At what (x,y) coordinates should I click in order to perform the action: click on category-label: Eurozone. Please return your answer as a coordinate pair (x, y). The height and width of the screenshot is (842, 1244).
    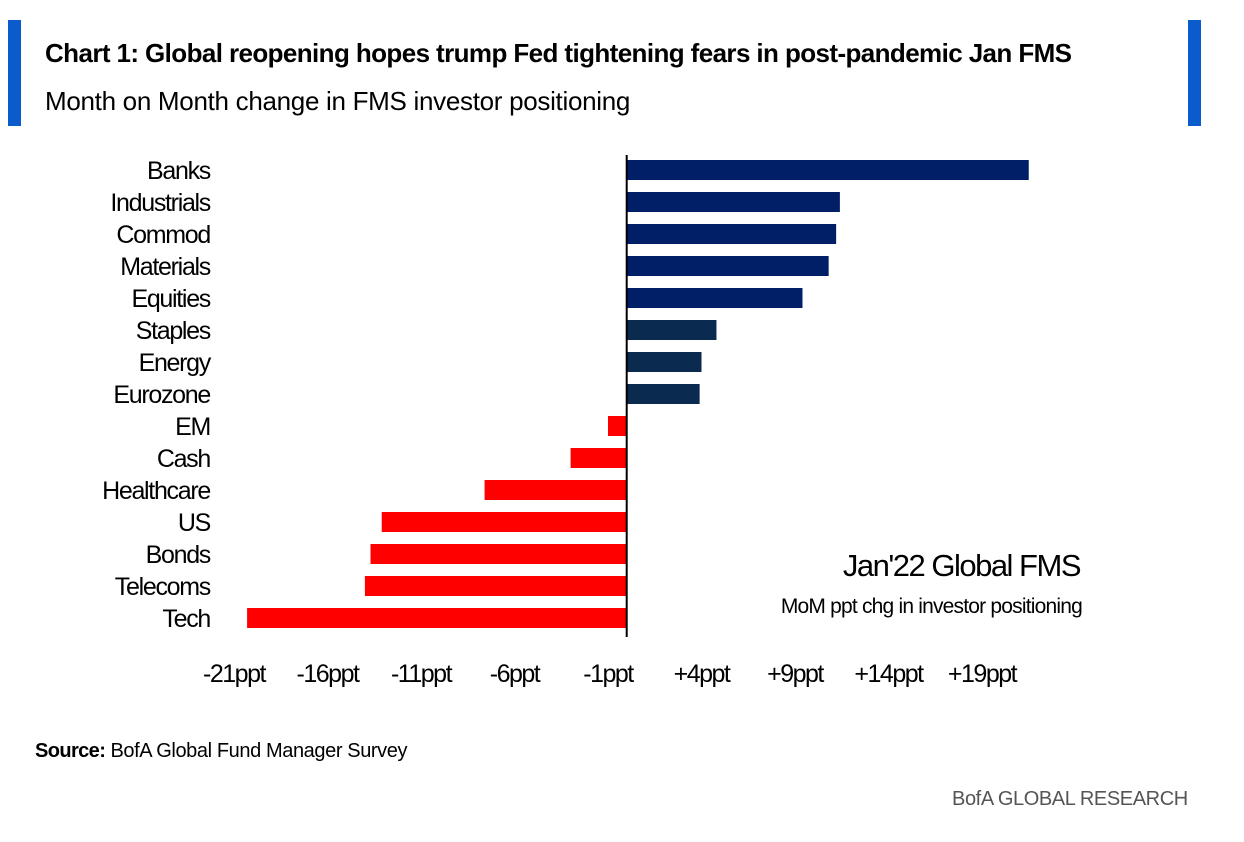
    Looking at the image, I should click on (161, 395).